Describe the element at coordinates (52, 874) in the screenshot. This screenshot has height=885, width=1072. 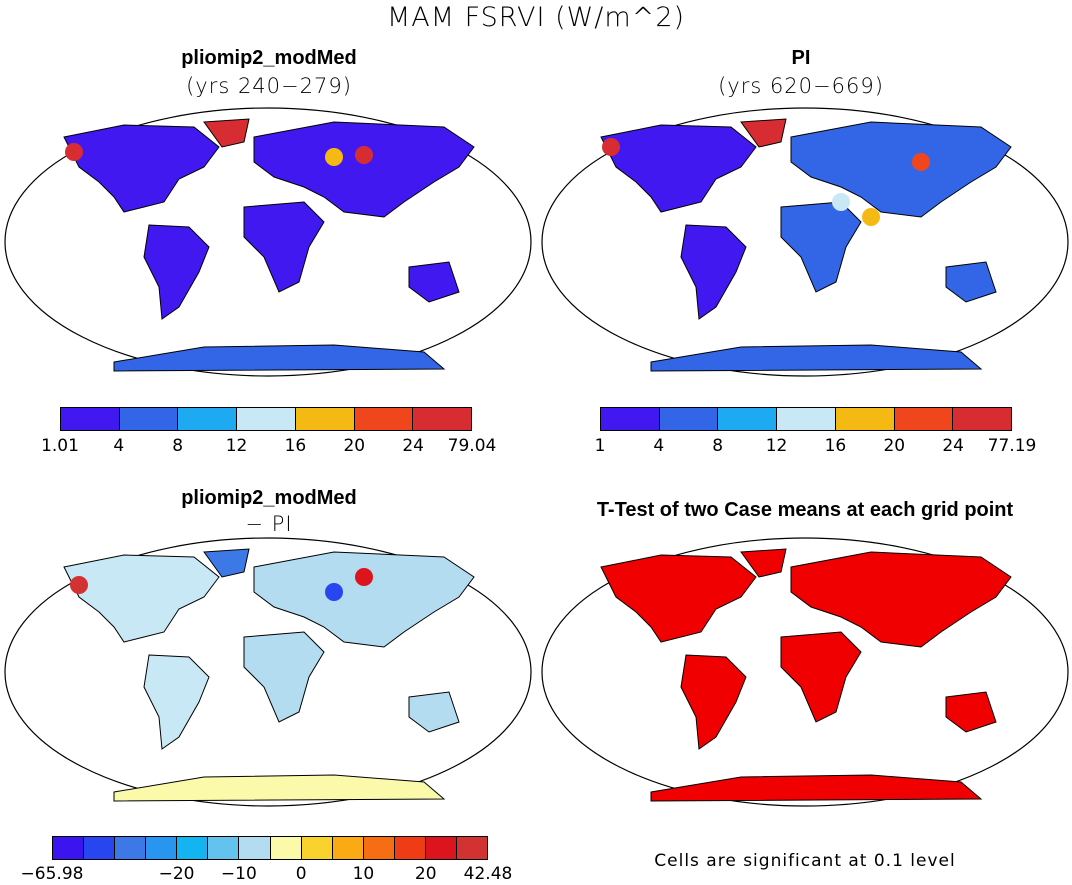
I see `colorbar-tick-label: −65.98` at that location.